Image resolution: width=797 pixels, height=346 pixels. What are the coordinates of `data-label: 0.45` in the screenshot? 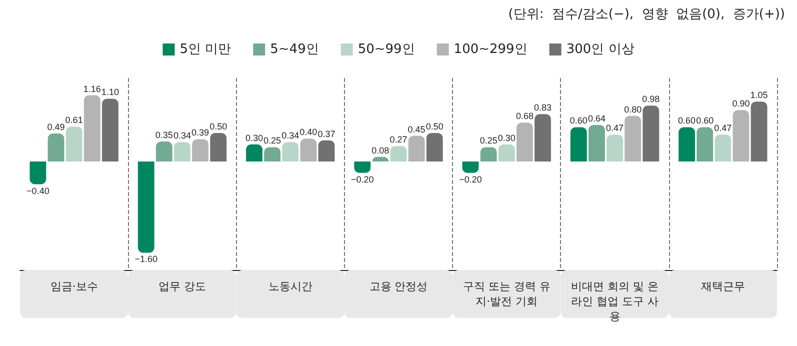 It's located at (417, 129).